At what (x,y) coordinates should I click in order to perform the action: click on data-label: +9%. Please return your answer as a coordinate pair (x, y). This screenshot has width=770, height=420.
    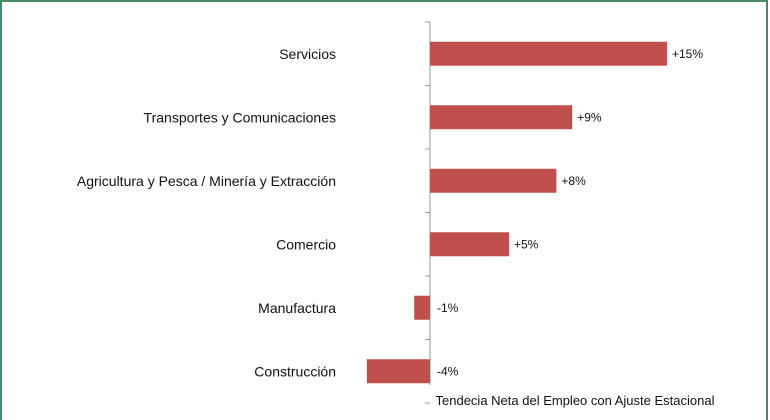
    Looking at the image, I should click on (589, 117).